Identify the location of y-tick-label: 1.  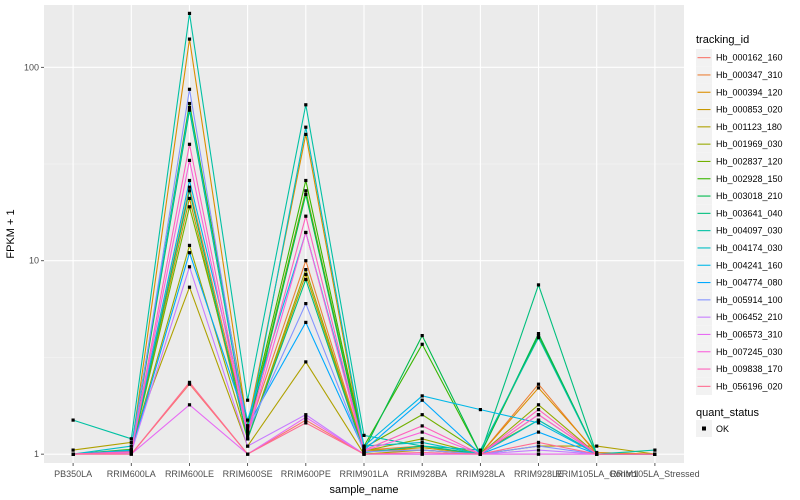
(36, 454).